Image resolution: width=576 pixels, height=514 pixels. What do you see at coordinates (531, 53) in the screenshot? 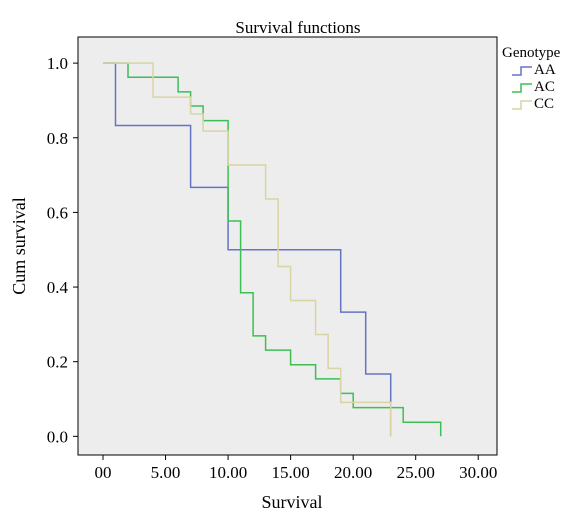
I see `legend-title: Genotype` at bounding box center [531, 53].